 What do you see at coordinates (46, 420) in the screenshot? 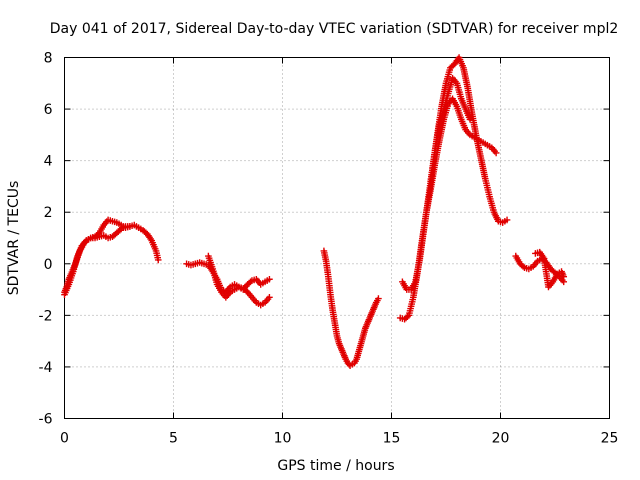
I see `y-tick-label: -6` at bounding box center [46, 420].